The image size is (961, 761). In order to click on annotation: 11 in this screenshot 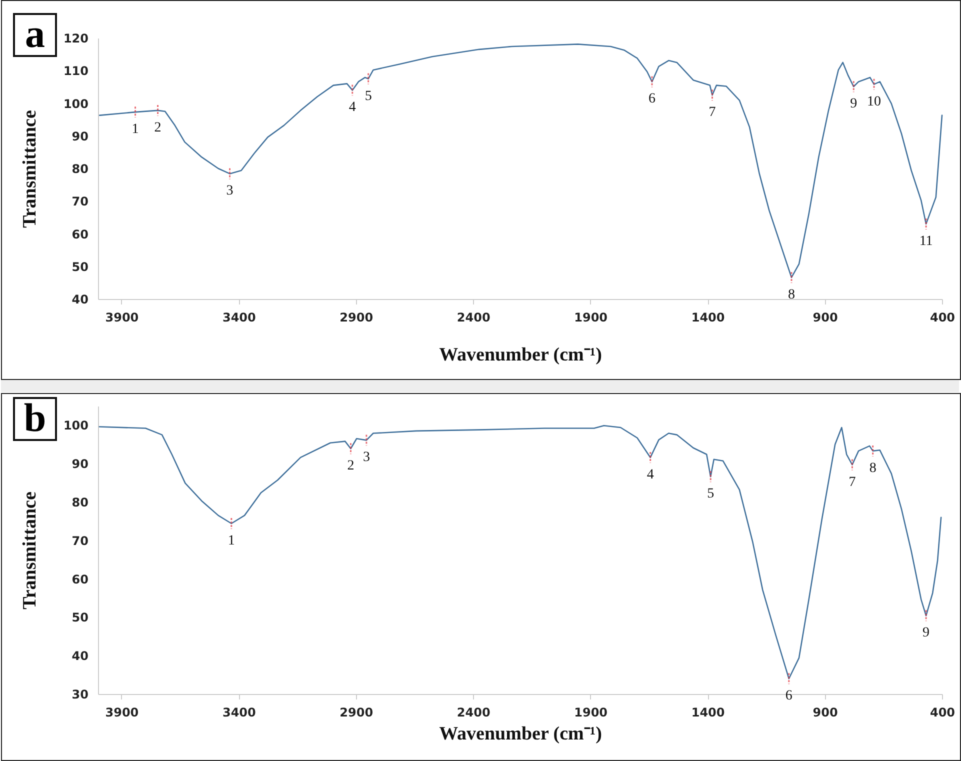, I will do `click(926, 241)`.